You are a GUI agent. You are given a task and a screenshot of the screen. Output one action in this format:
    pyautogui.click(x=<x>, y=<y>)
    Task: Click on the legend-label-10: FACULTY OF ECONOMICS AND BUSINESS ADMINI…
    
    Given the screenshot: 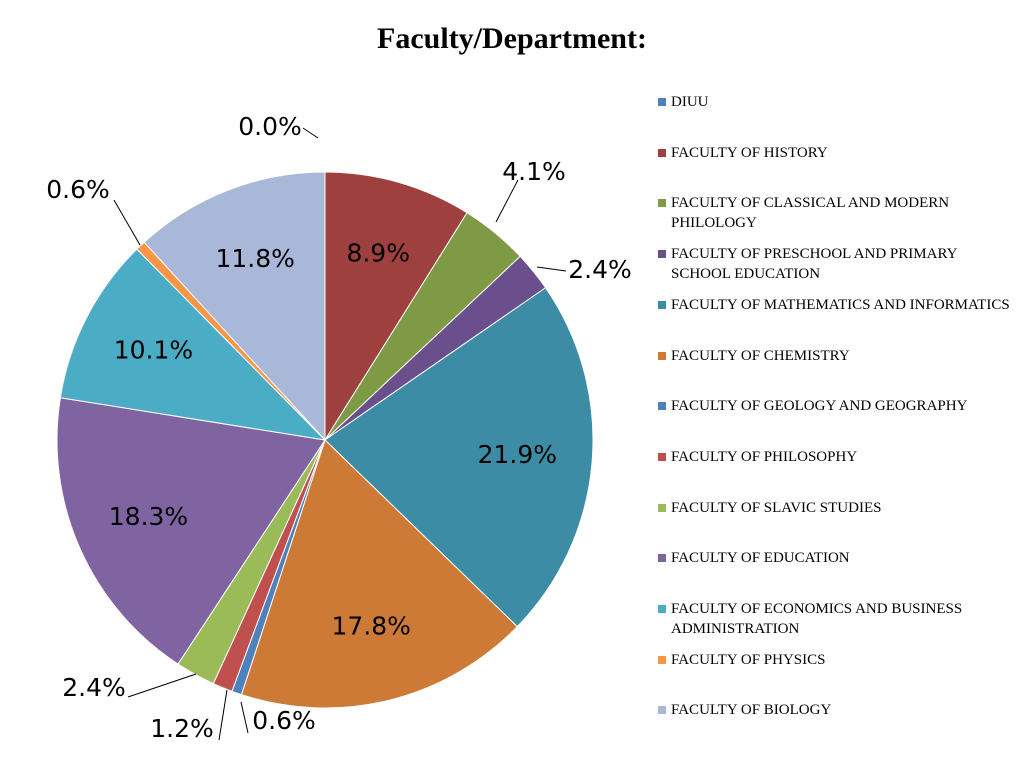 What is the action you would take?
    pyautogui.click(x=817, y=619)
    